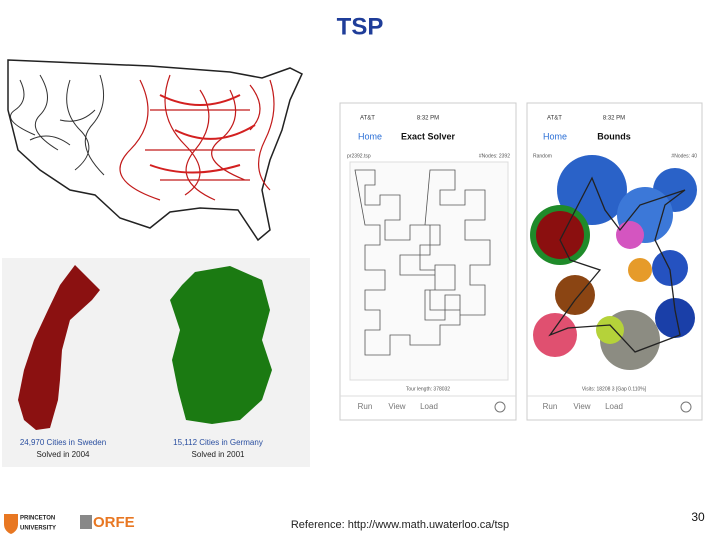 The width and height of the screenshot is (720, 540). What do you see at coordinates (428, 389) in the screenshot?
I see `status: Tour length: 378032` at bounding box center [428, 389].